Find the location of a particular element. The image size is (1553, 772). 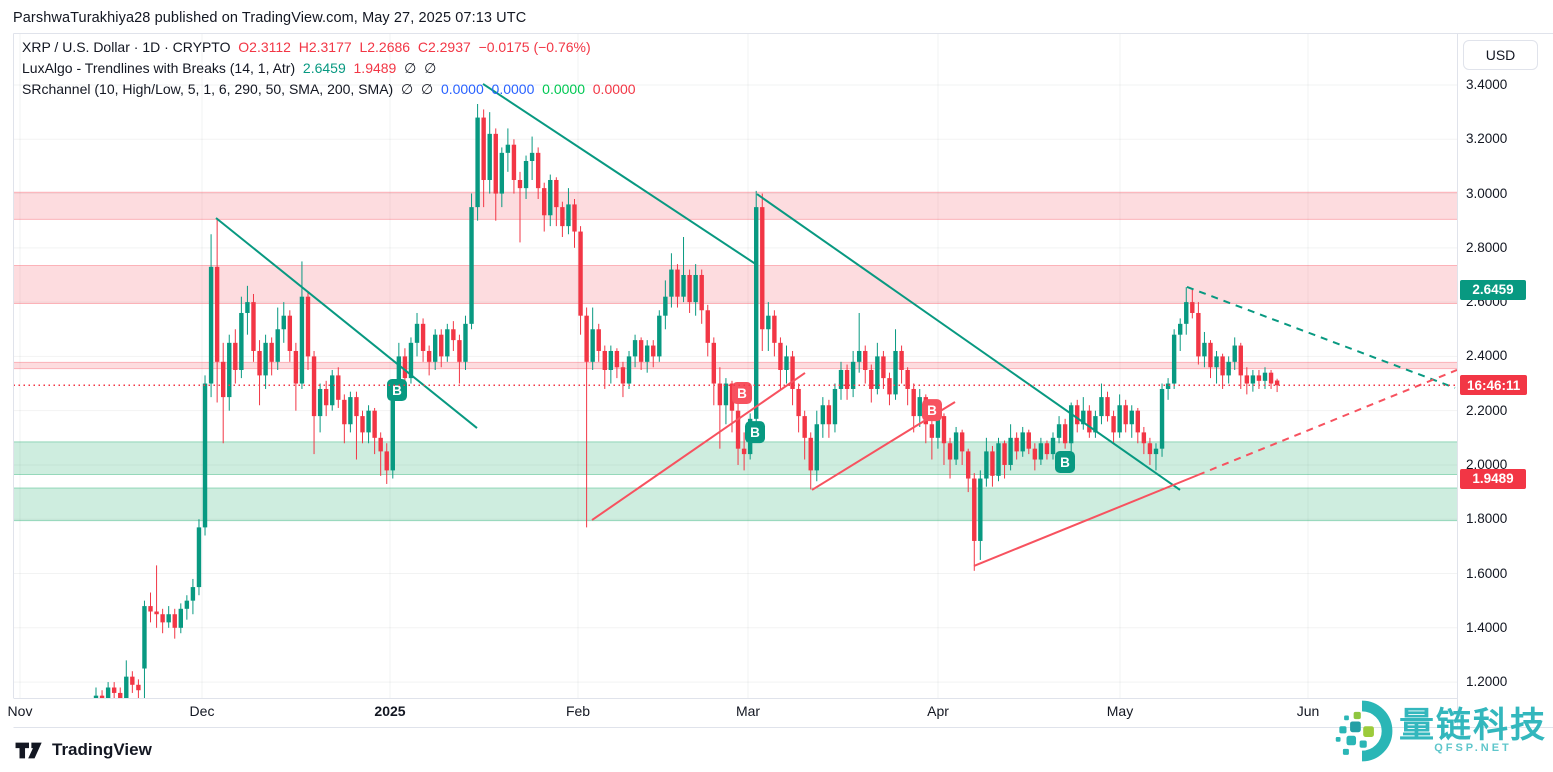

price-tick-label: 2.4000 is located at coordinates (1487, 356).